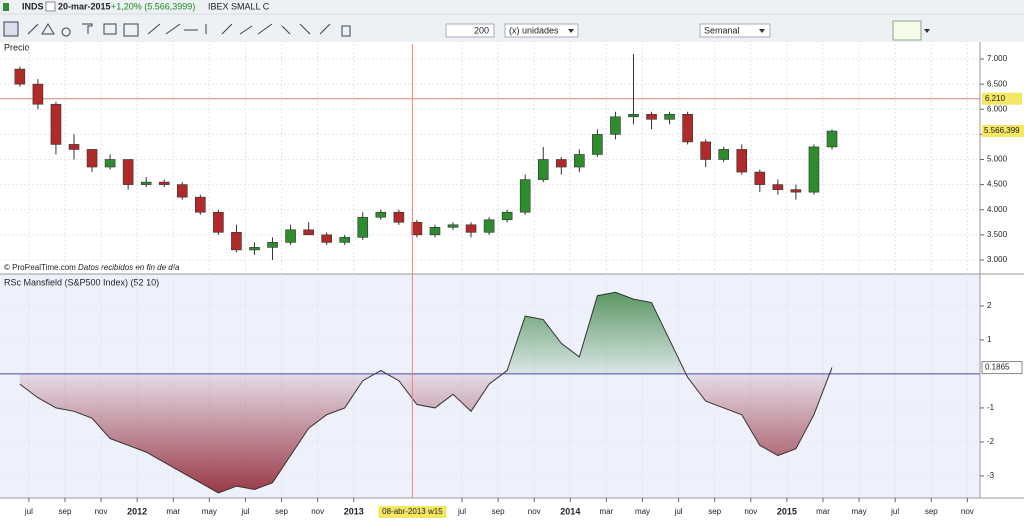 The height and width of the screenshot is (520, 1024). What do you see at coordinates (722, 30) in the screenshot?
I see `period: Semanal` at bounding box center [722, 30].